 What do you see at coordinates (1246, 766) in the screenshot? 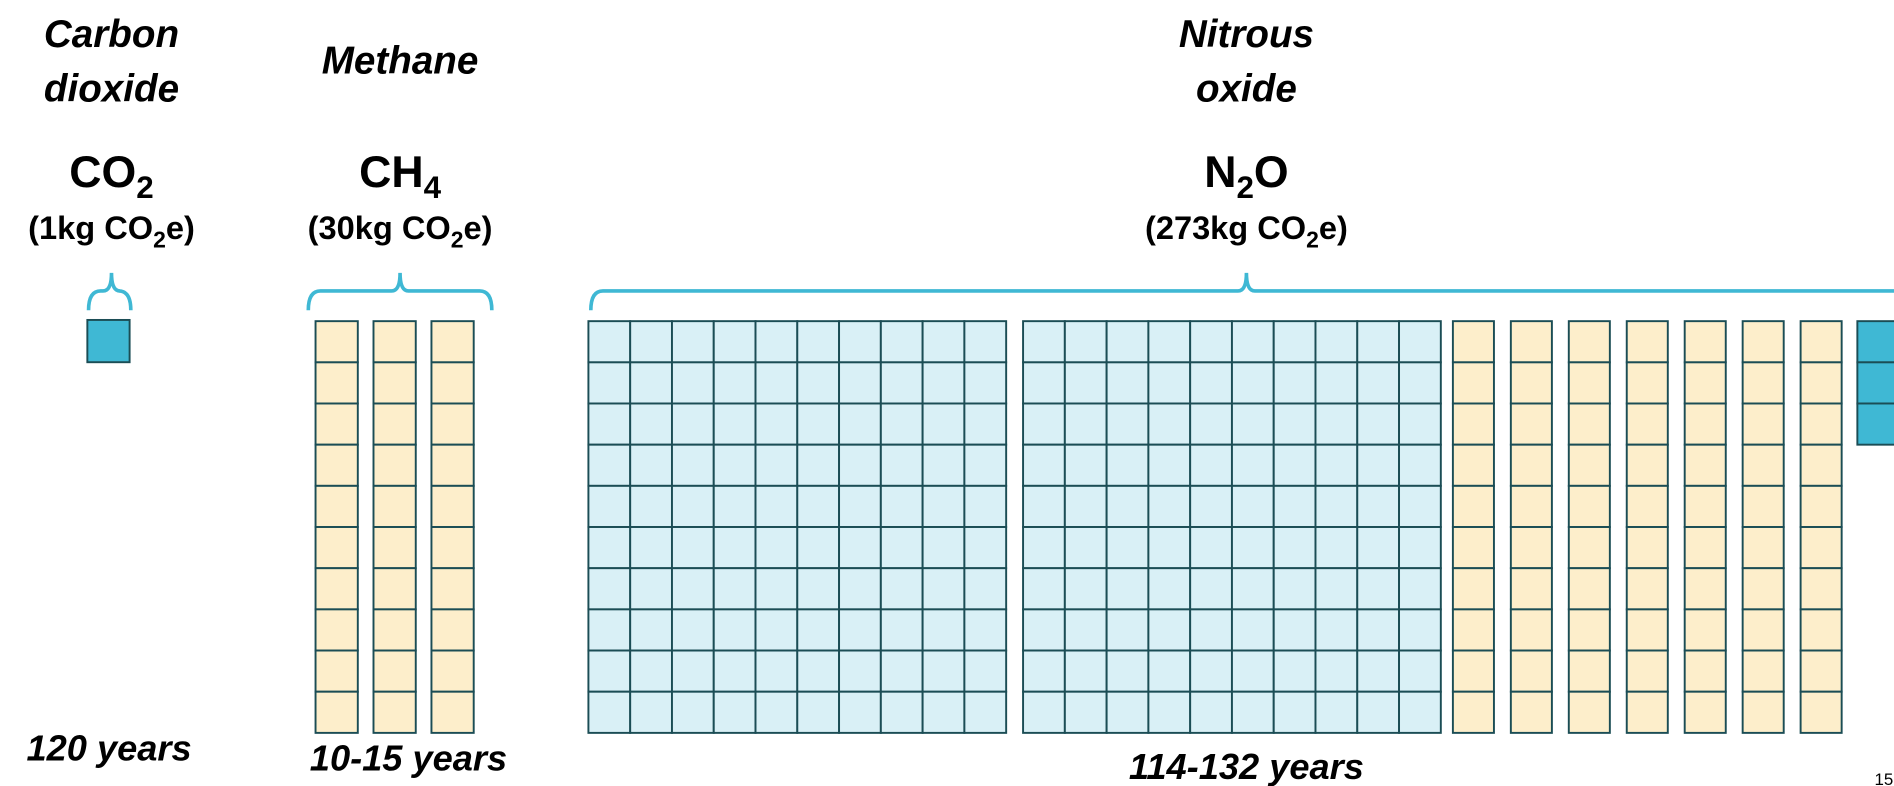
I see `lifetime: 114-132 years` at bounding box center [1246, 766].